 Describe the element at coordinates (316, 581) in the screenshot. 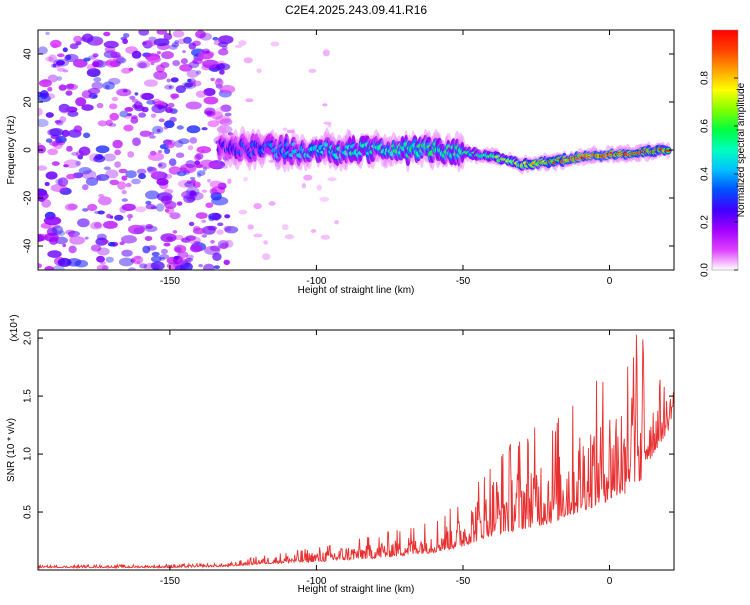

I see `x-tick-label: -100` at that location.